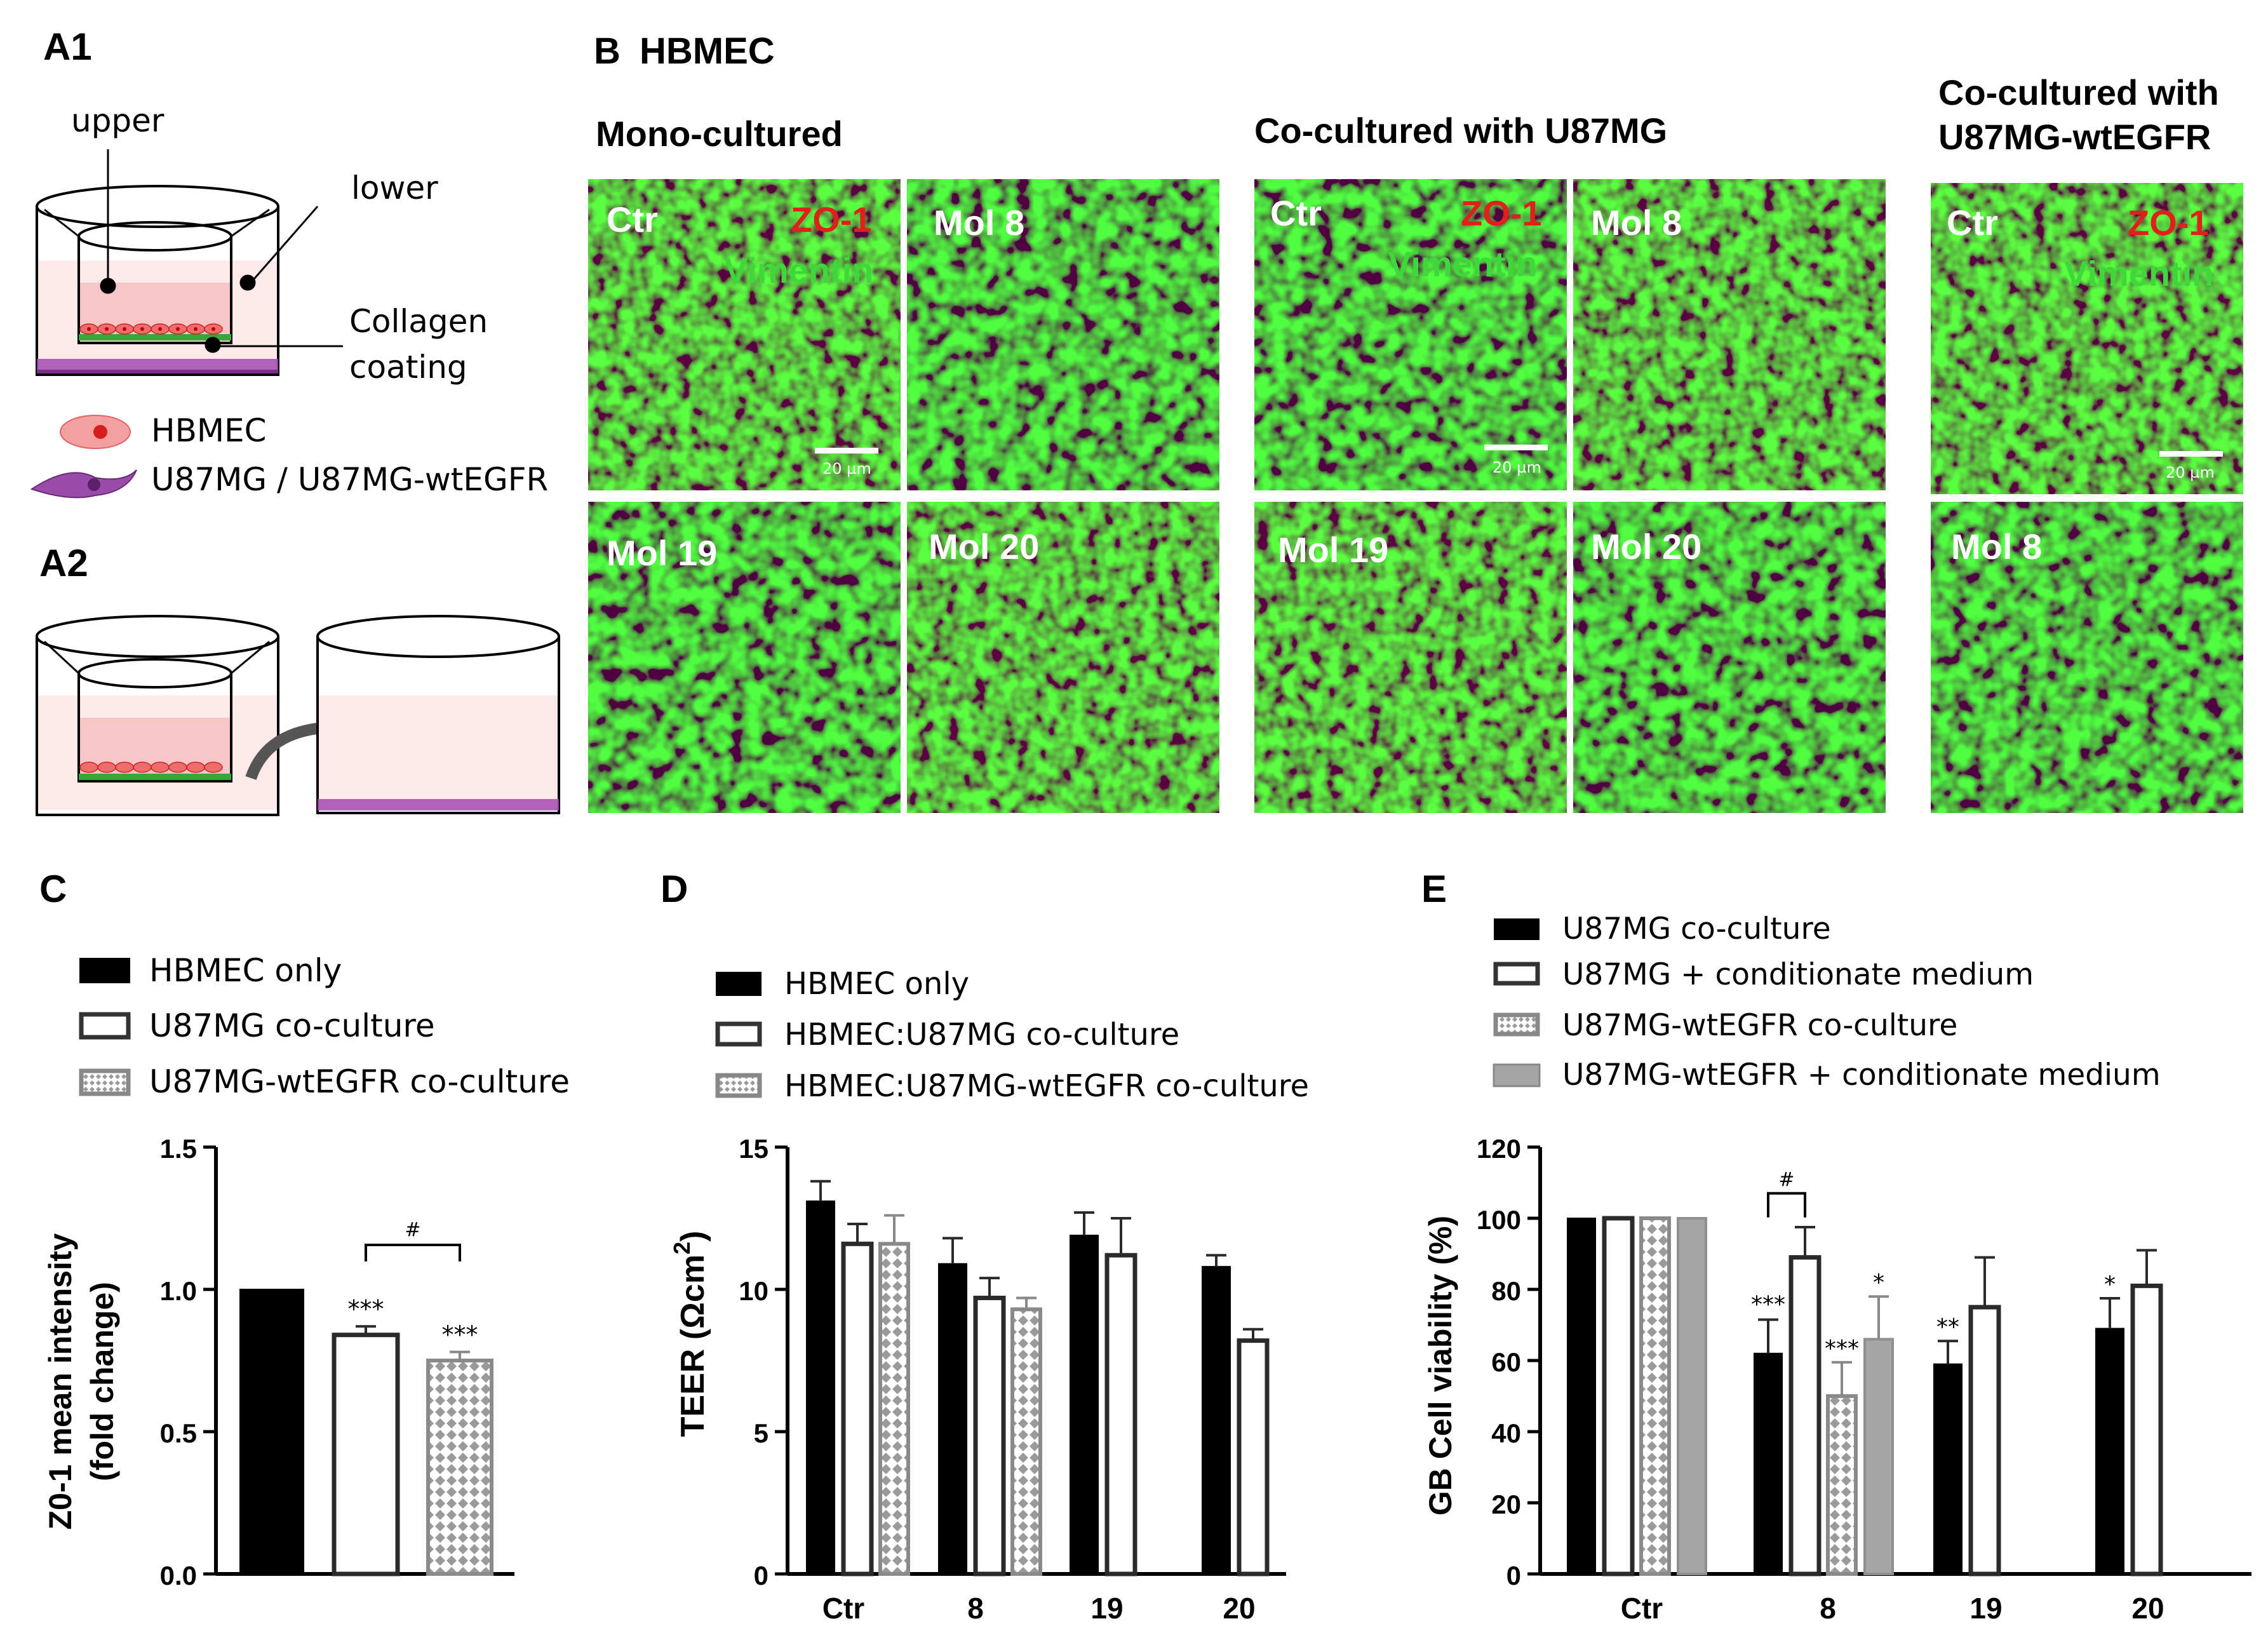 Image resolution: width=2268 pixels, height=1640 pixels. I want to click on legend-c-label-3: U87MG-wtEGFR co-culture, so click(359, 1082).